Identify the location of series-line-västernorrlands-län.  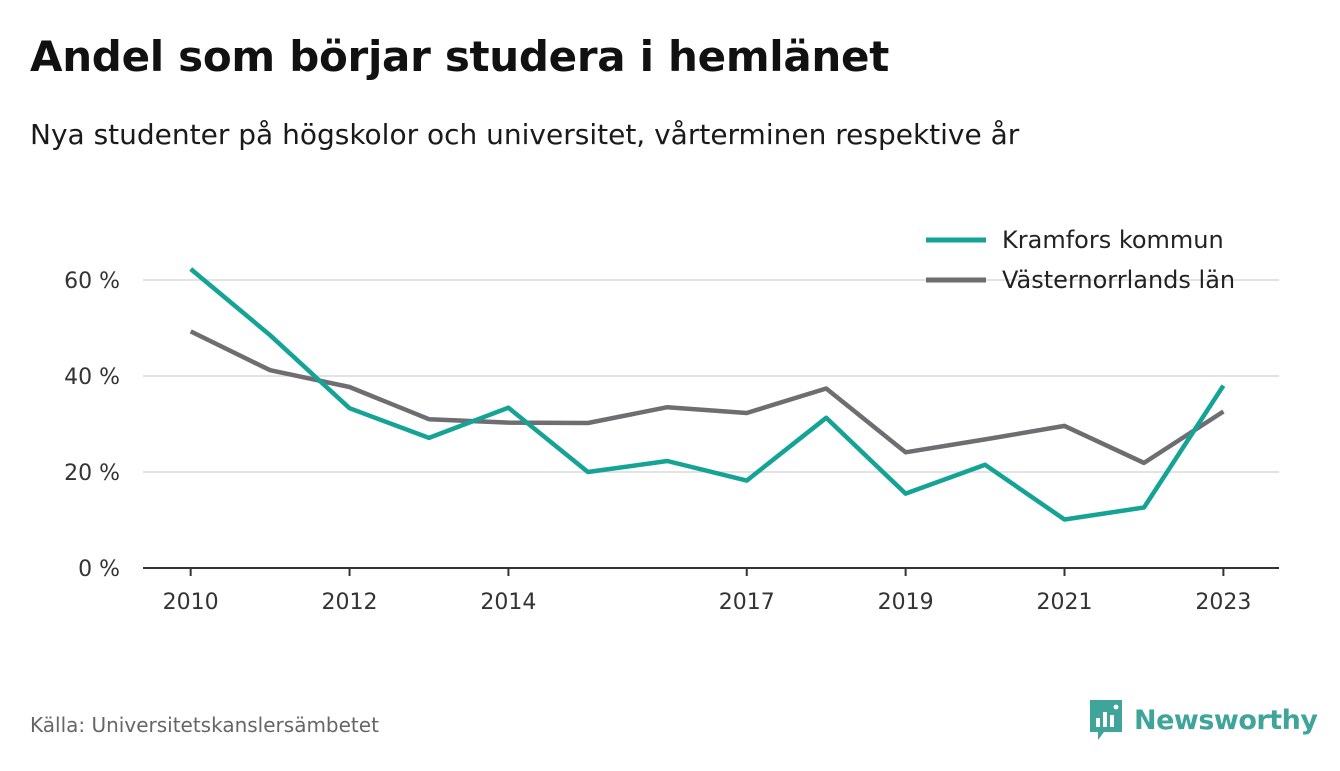
(707, 397).